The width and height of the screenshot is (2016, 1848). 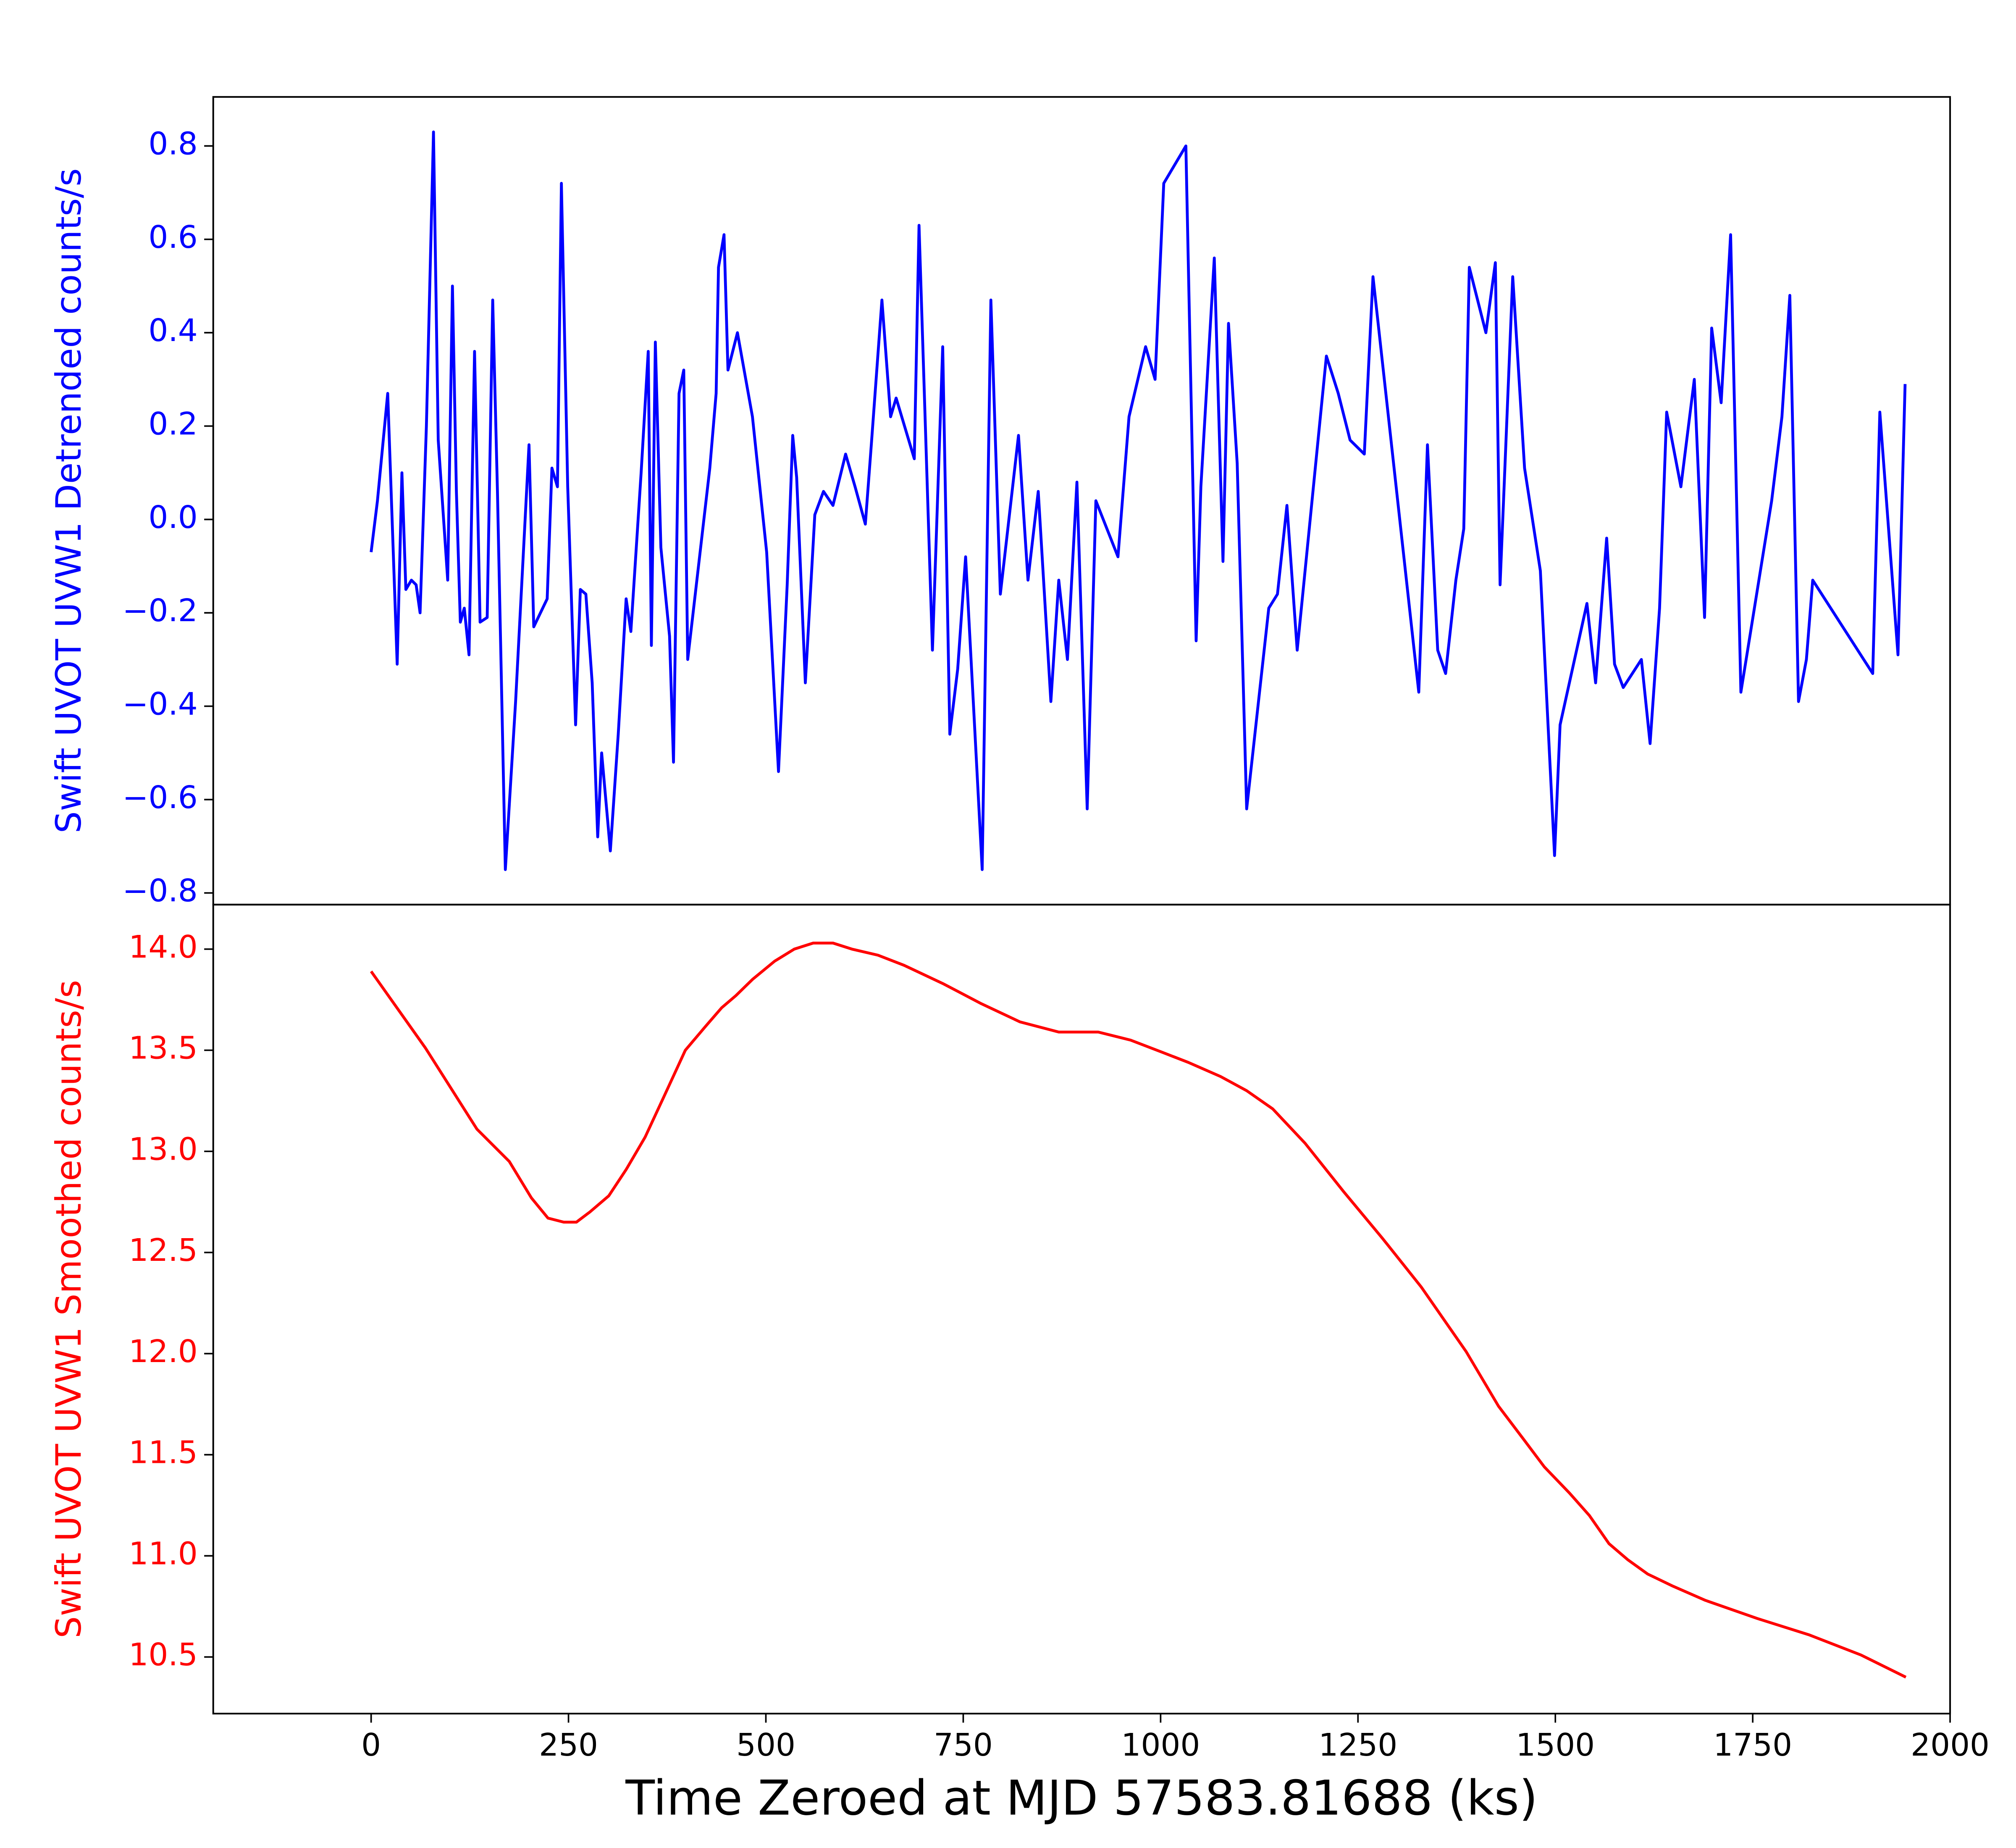 I want to click on y-tick-label: −0.8, so click(x=159, y=891).